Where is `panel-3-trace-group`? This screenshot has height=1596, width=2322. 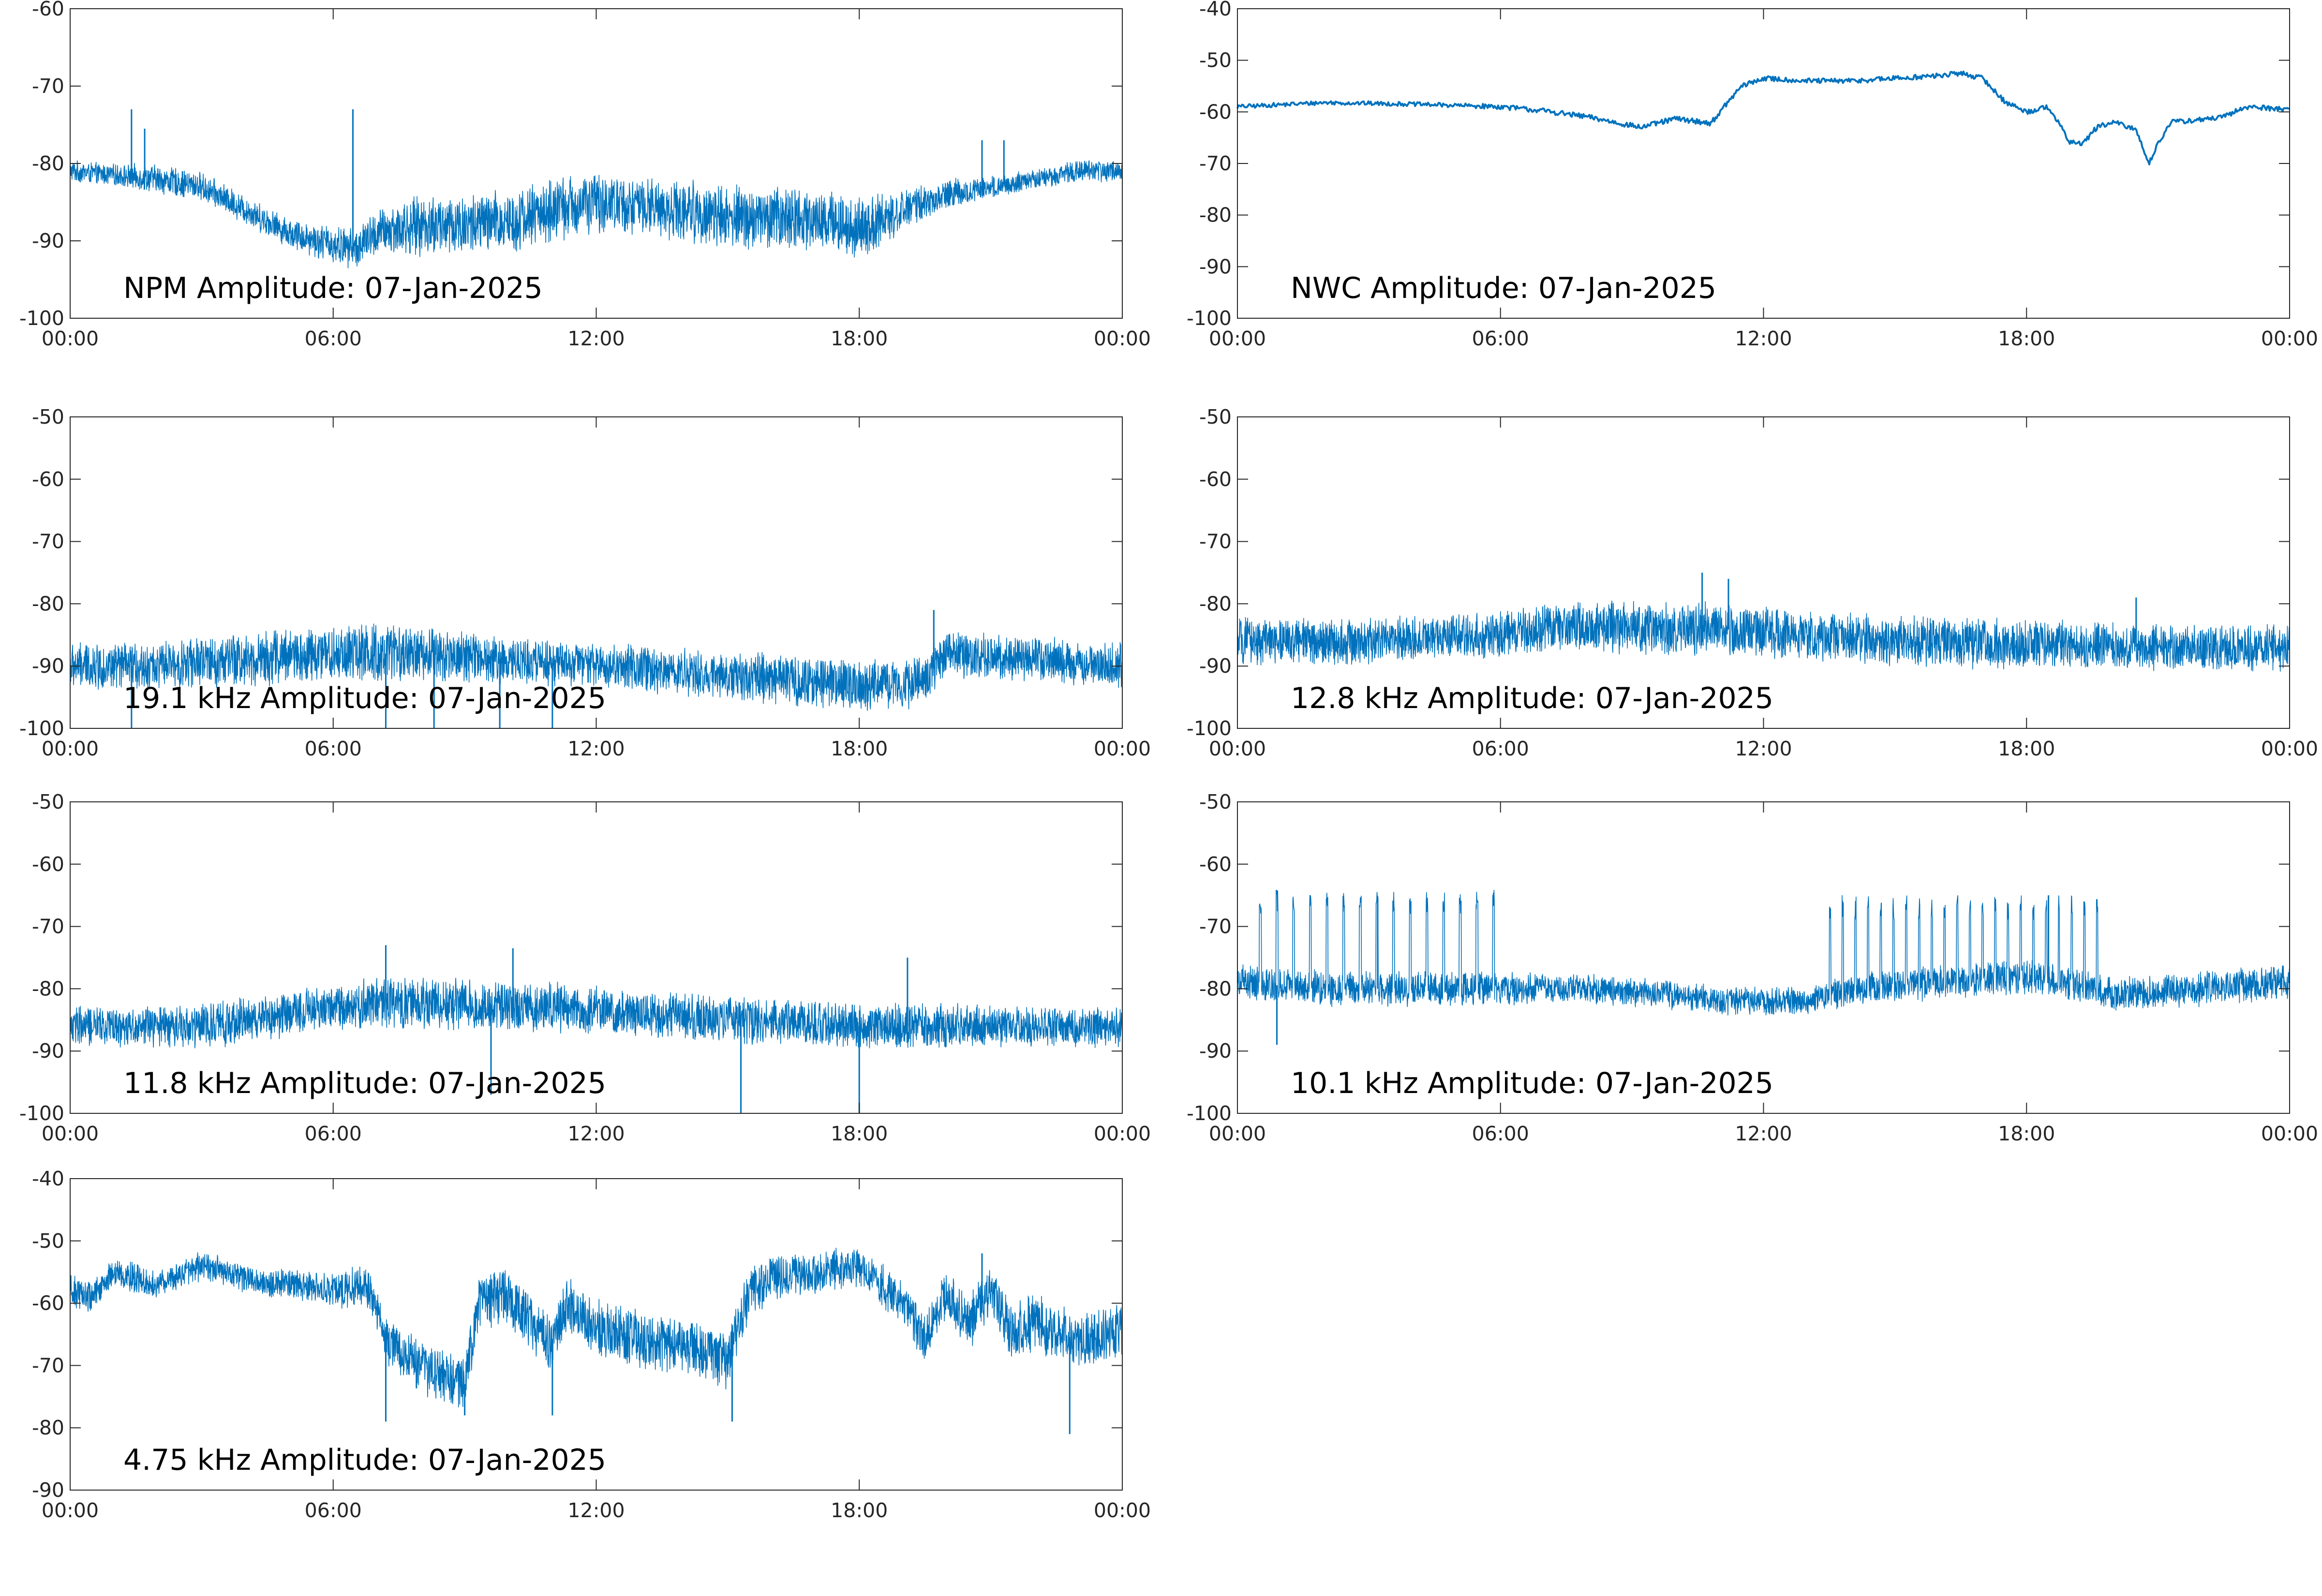 panel-3-trace-group is located at coordinates (1763, 622).